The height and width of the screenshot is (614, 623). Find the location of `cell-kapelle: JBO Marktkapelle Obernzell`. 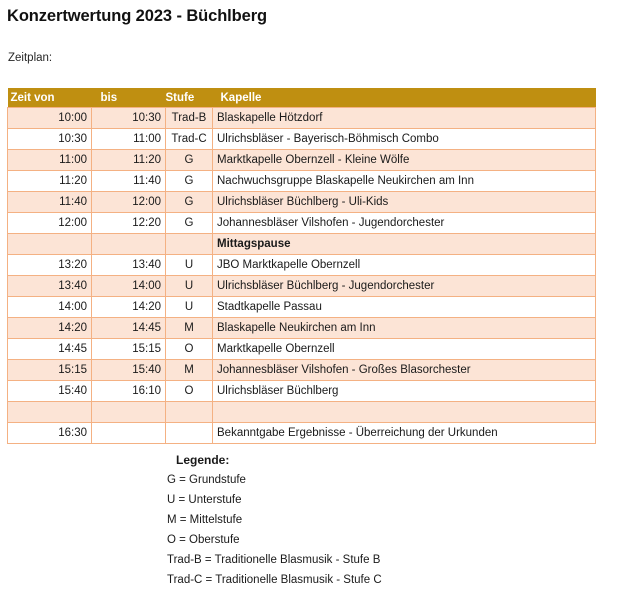

cell-kapelle: JBO Marktkapelle Obernzell is located at coordinates (404, 265).